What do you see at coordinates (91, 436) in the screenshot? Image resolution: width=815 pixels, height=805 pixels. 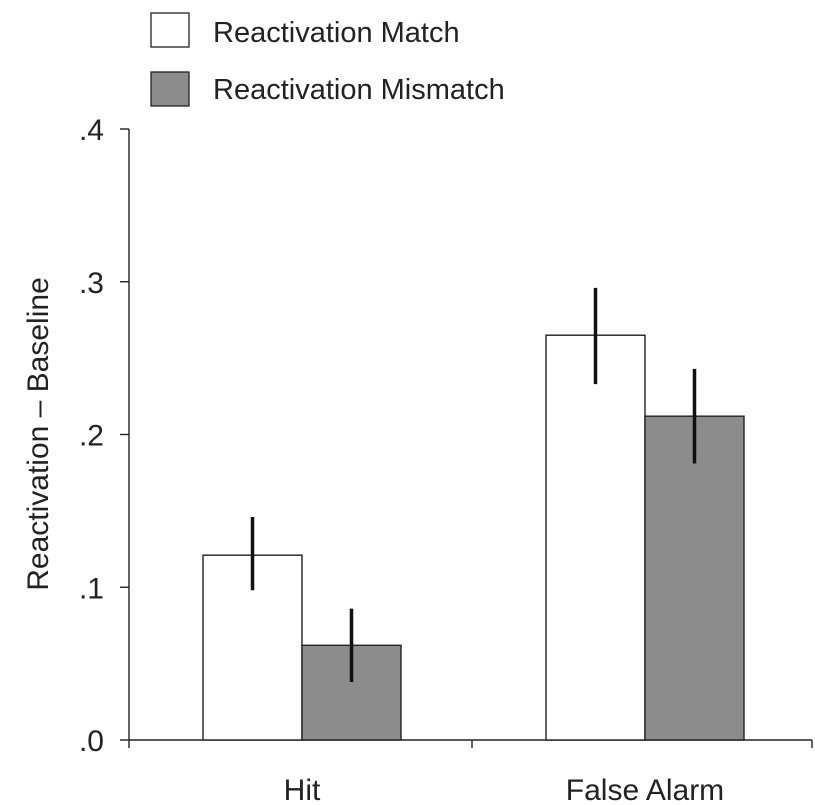 I see `y-tick-label: .2` at bounding box center [91, 436].